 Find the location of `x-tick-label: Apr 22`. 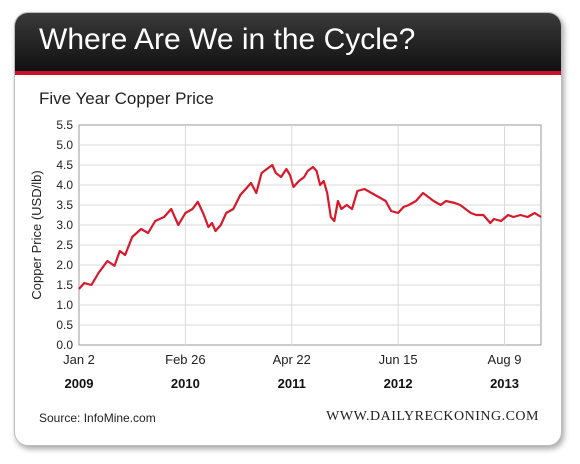

x-tick-label: Apr 22 is located at coordinates (292, 359).